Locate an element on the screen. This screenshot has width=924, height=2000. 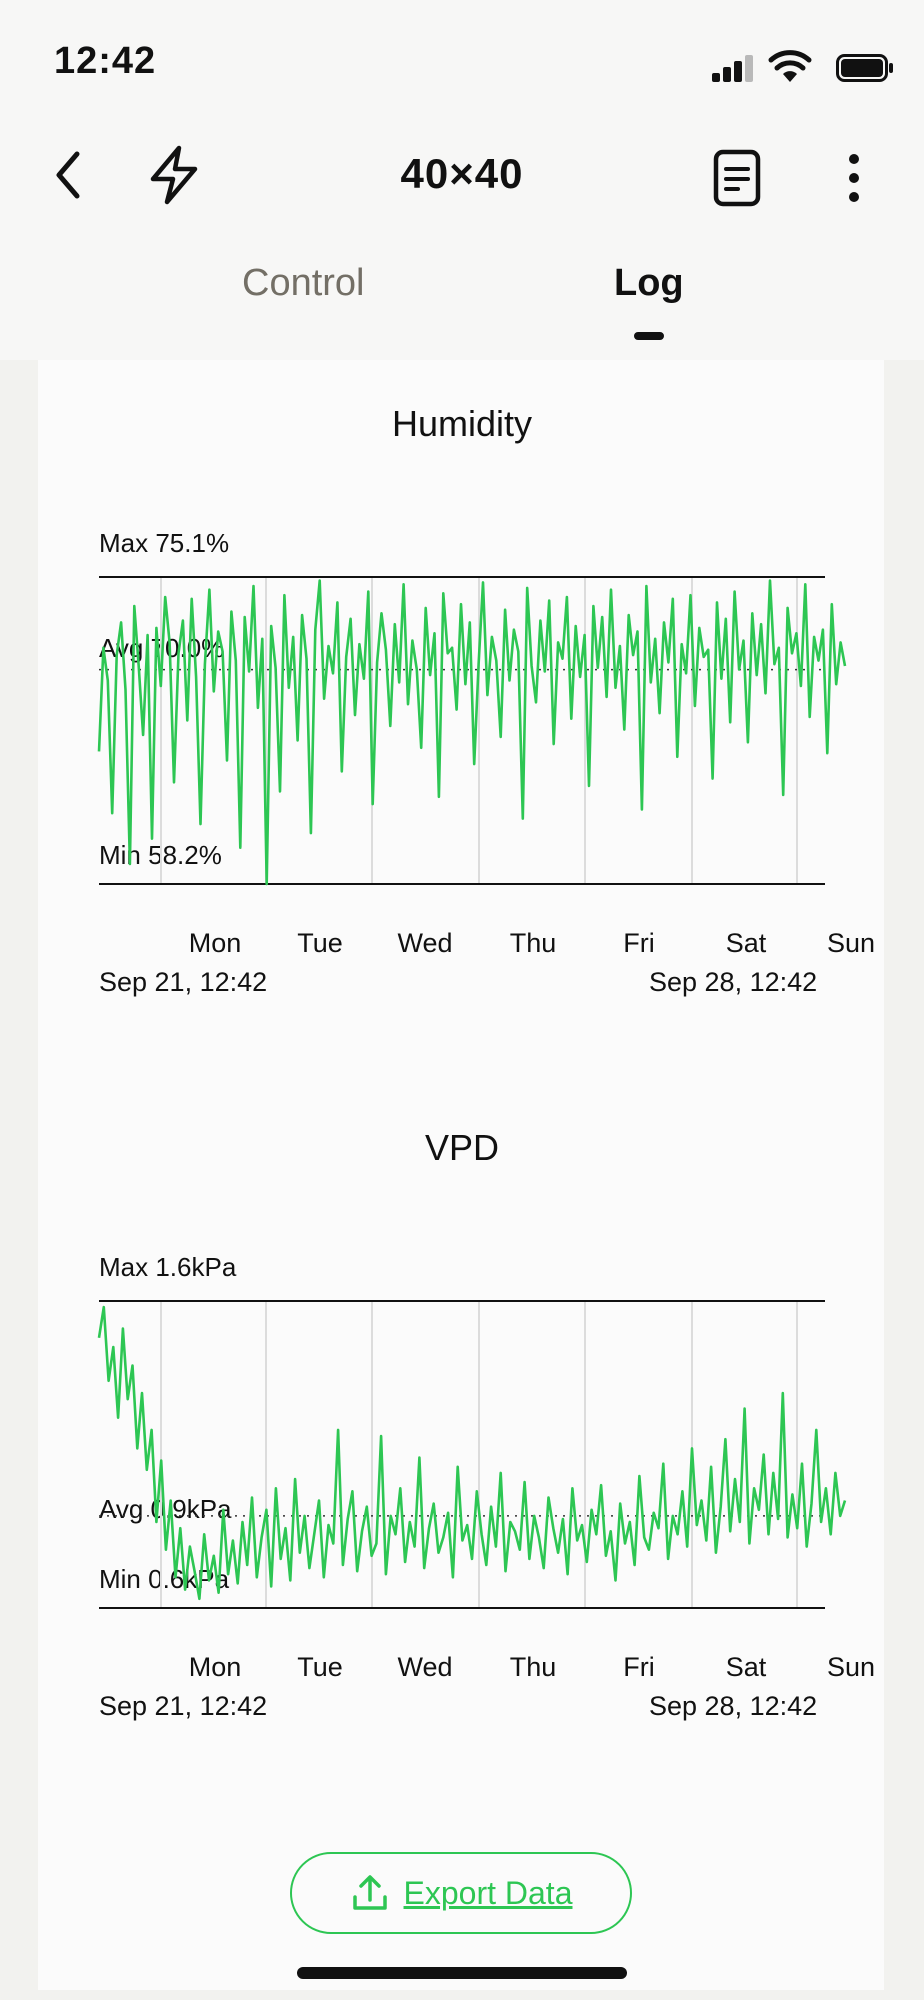
wifi-icon is located at coordinates (790, 66).